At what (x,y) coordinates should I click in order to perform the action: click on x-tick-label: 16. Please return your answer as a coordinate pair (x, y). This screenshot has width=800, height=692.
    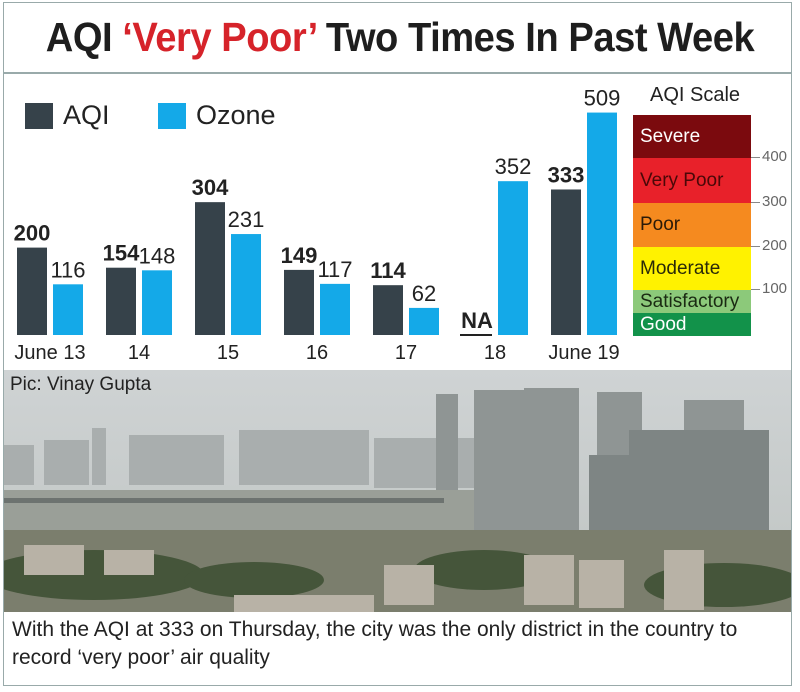
    Looking at the image, I should click on (317, 353).